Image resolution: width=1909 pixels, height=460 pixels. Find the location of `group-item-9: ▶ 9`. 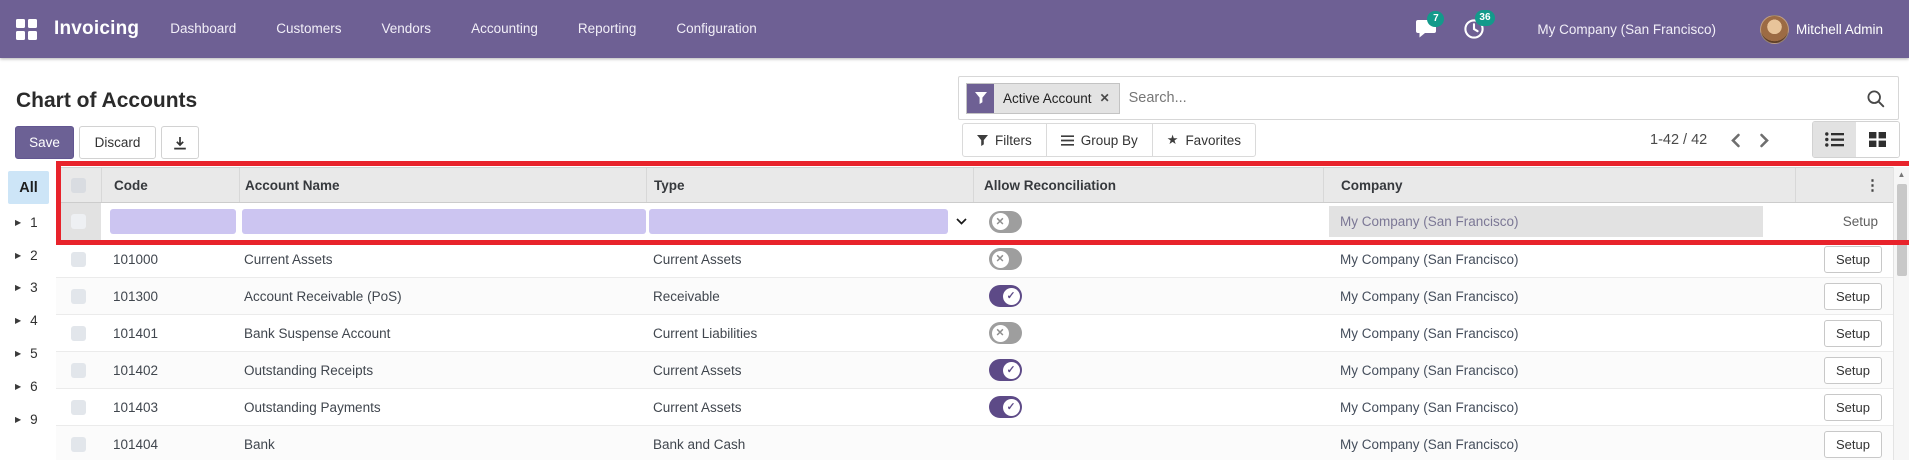

group-item-9: ▶ 9 is located at coordinates (26, 419).